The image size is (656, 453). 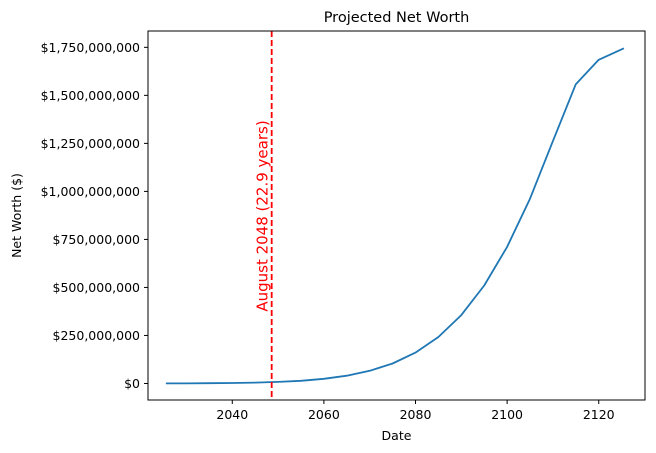 What do you see at coordinates (416, 414) in the screenshot?
I see `x-tick-label: 2080` at bounding box center [416, 414].